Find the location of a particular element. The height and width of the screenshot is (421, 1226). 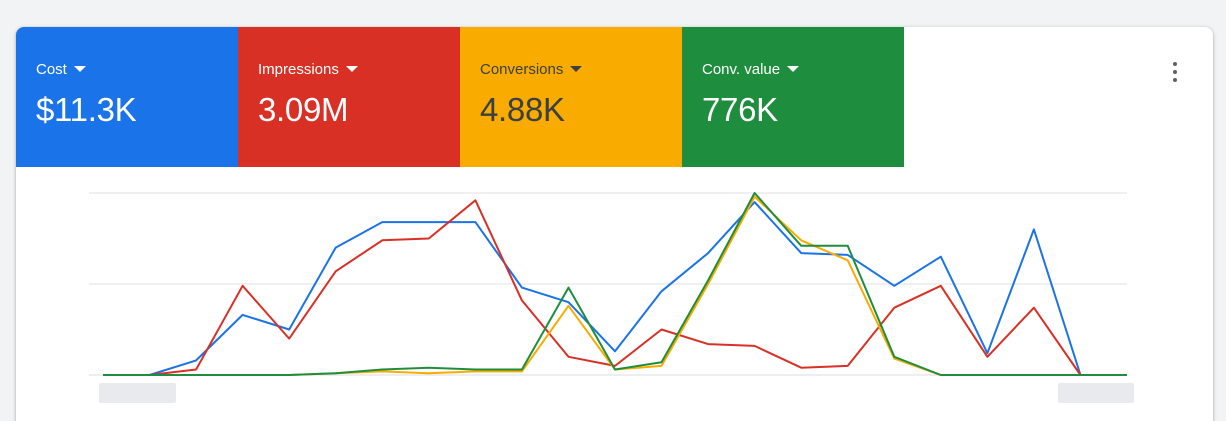

metric-tile-cost: Cost $11.3K is located at coordinates (127, 97).